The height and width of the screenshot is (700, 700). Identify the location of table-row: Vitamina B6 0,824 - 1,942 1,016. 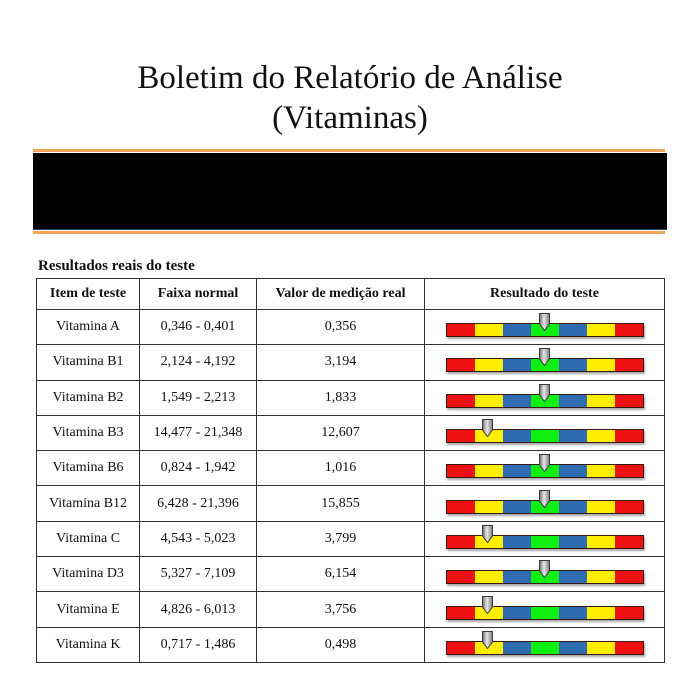
(350, 468).